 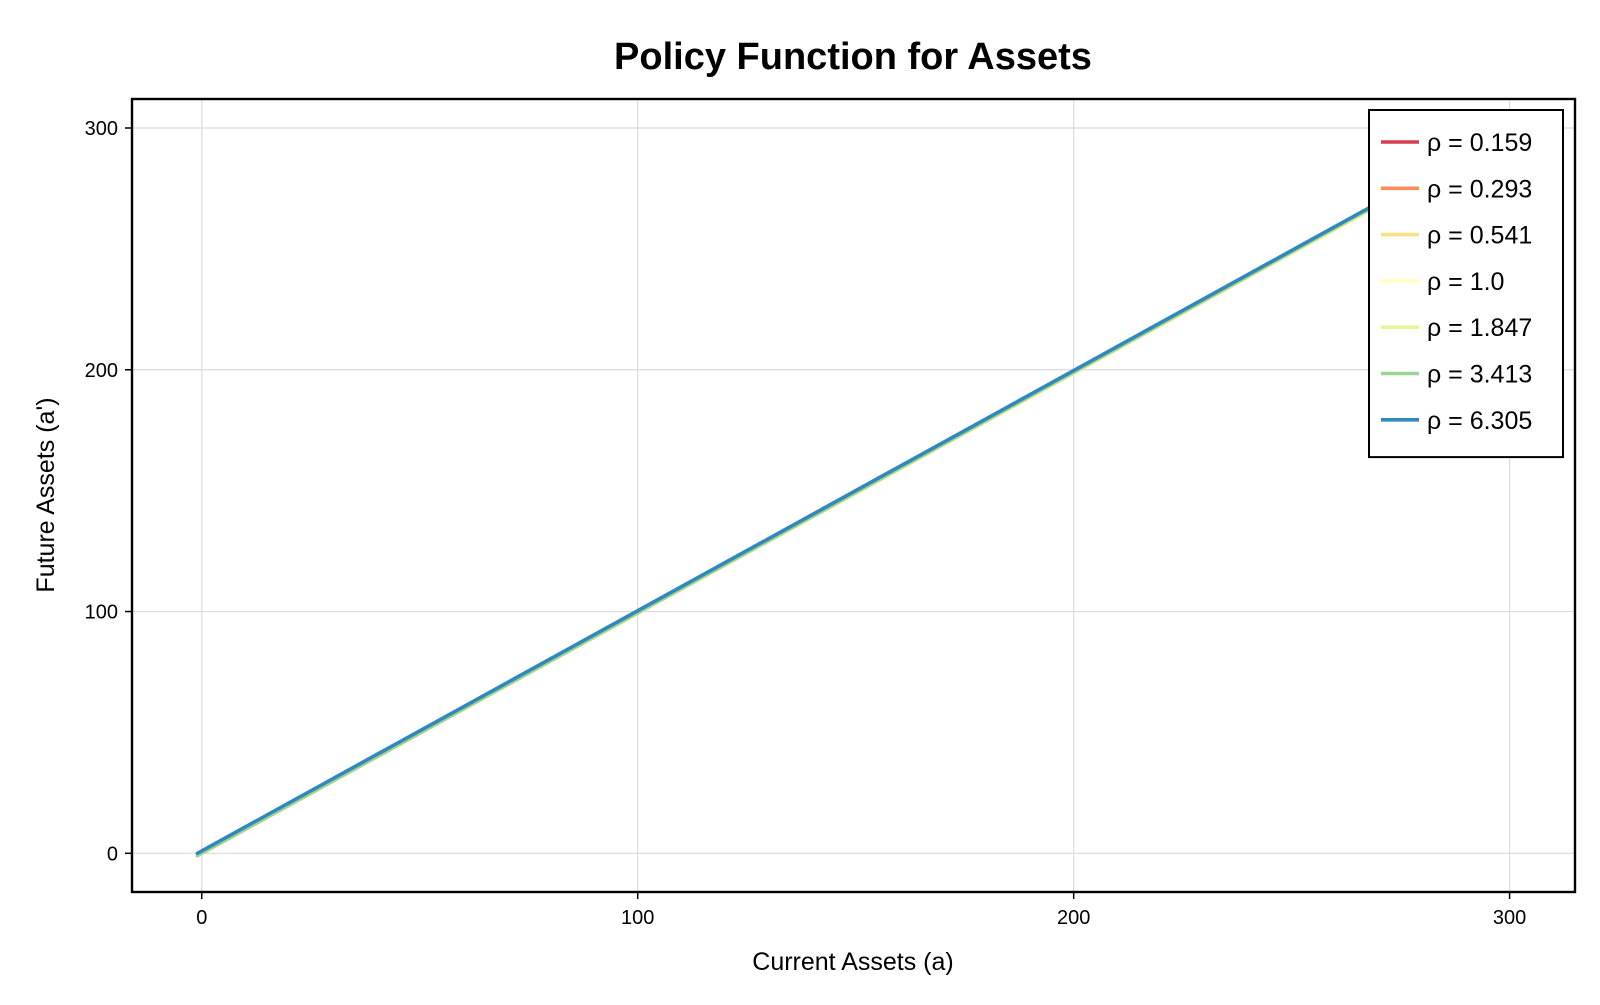 I want to click on x-tick-label: 0, so click(x=201, y=918).